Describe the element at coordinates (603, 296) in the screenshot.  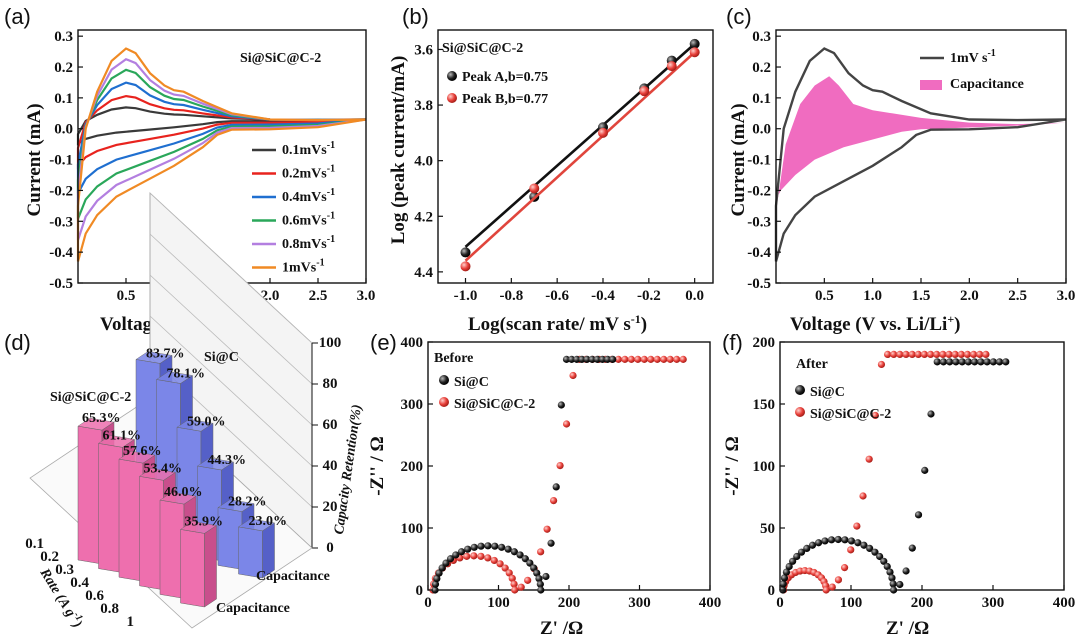
I see `x-tick-label: -0.4` at that location.